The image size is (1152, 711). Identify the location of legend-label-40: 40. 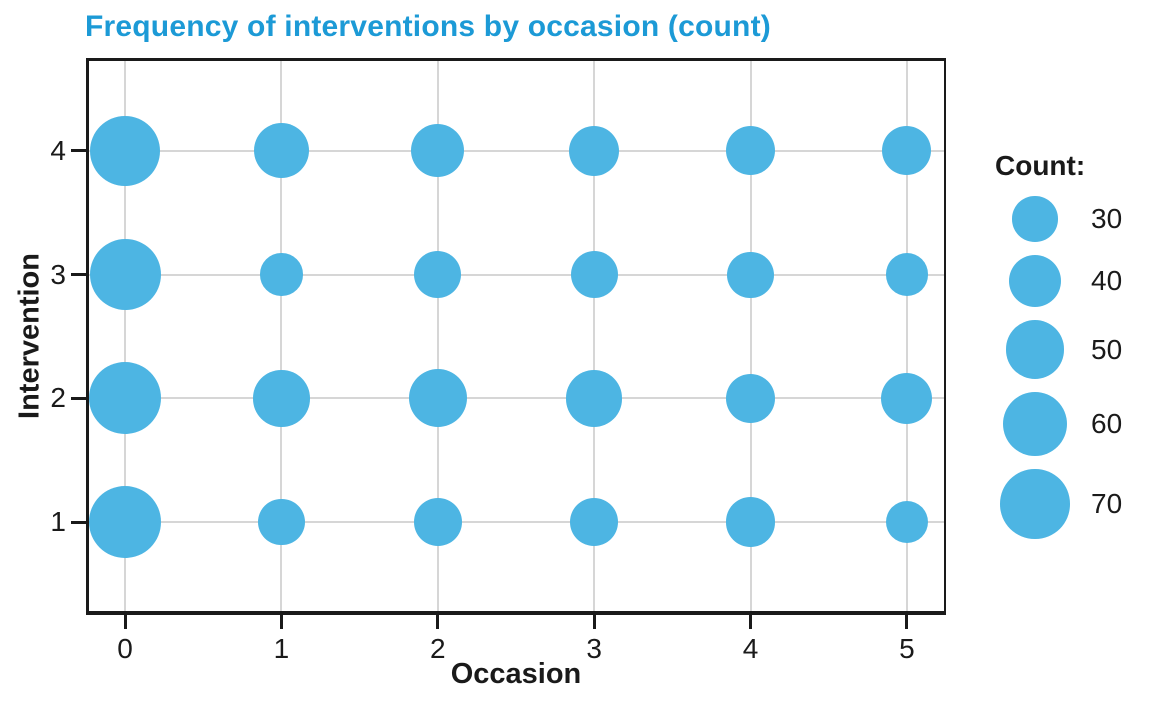
(1107, 280).